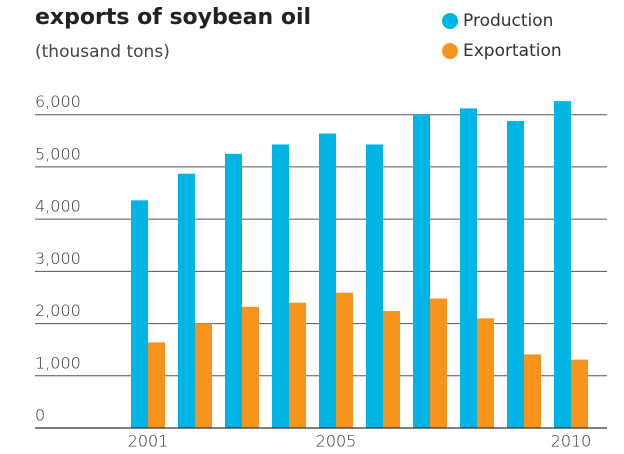 The height and width of the screenshot is (454, 624). I want to click on x-tick-label: 2010, so click(571, 441).